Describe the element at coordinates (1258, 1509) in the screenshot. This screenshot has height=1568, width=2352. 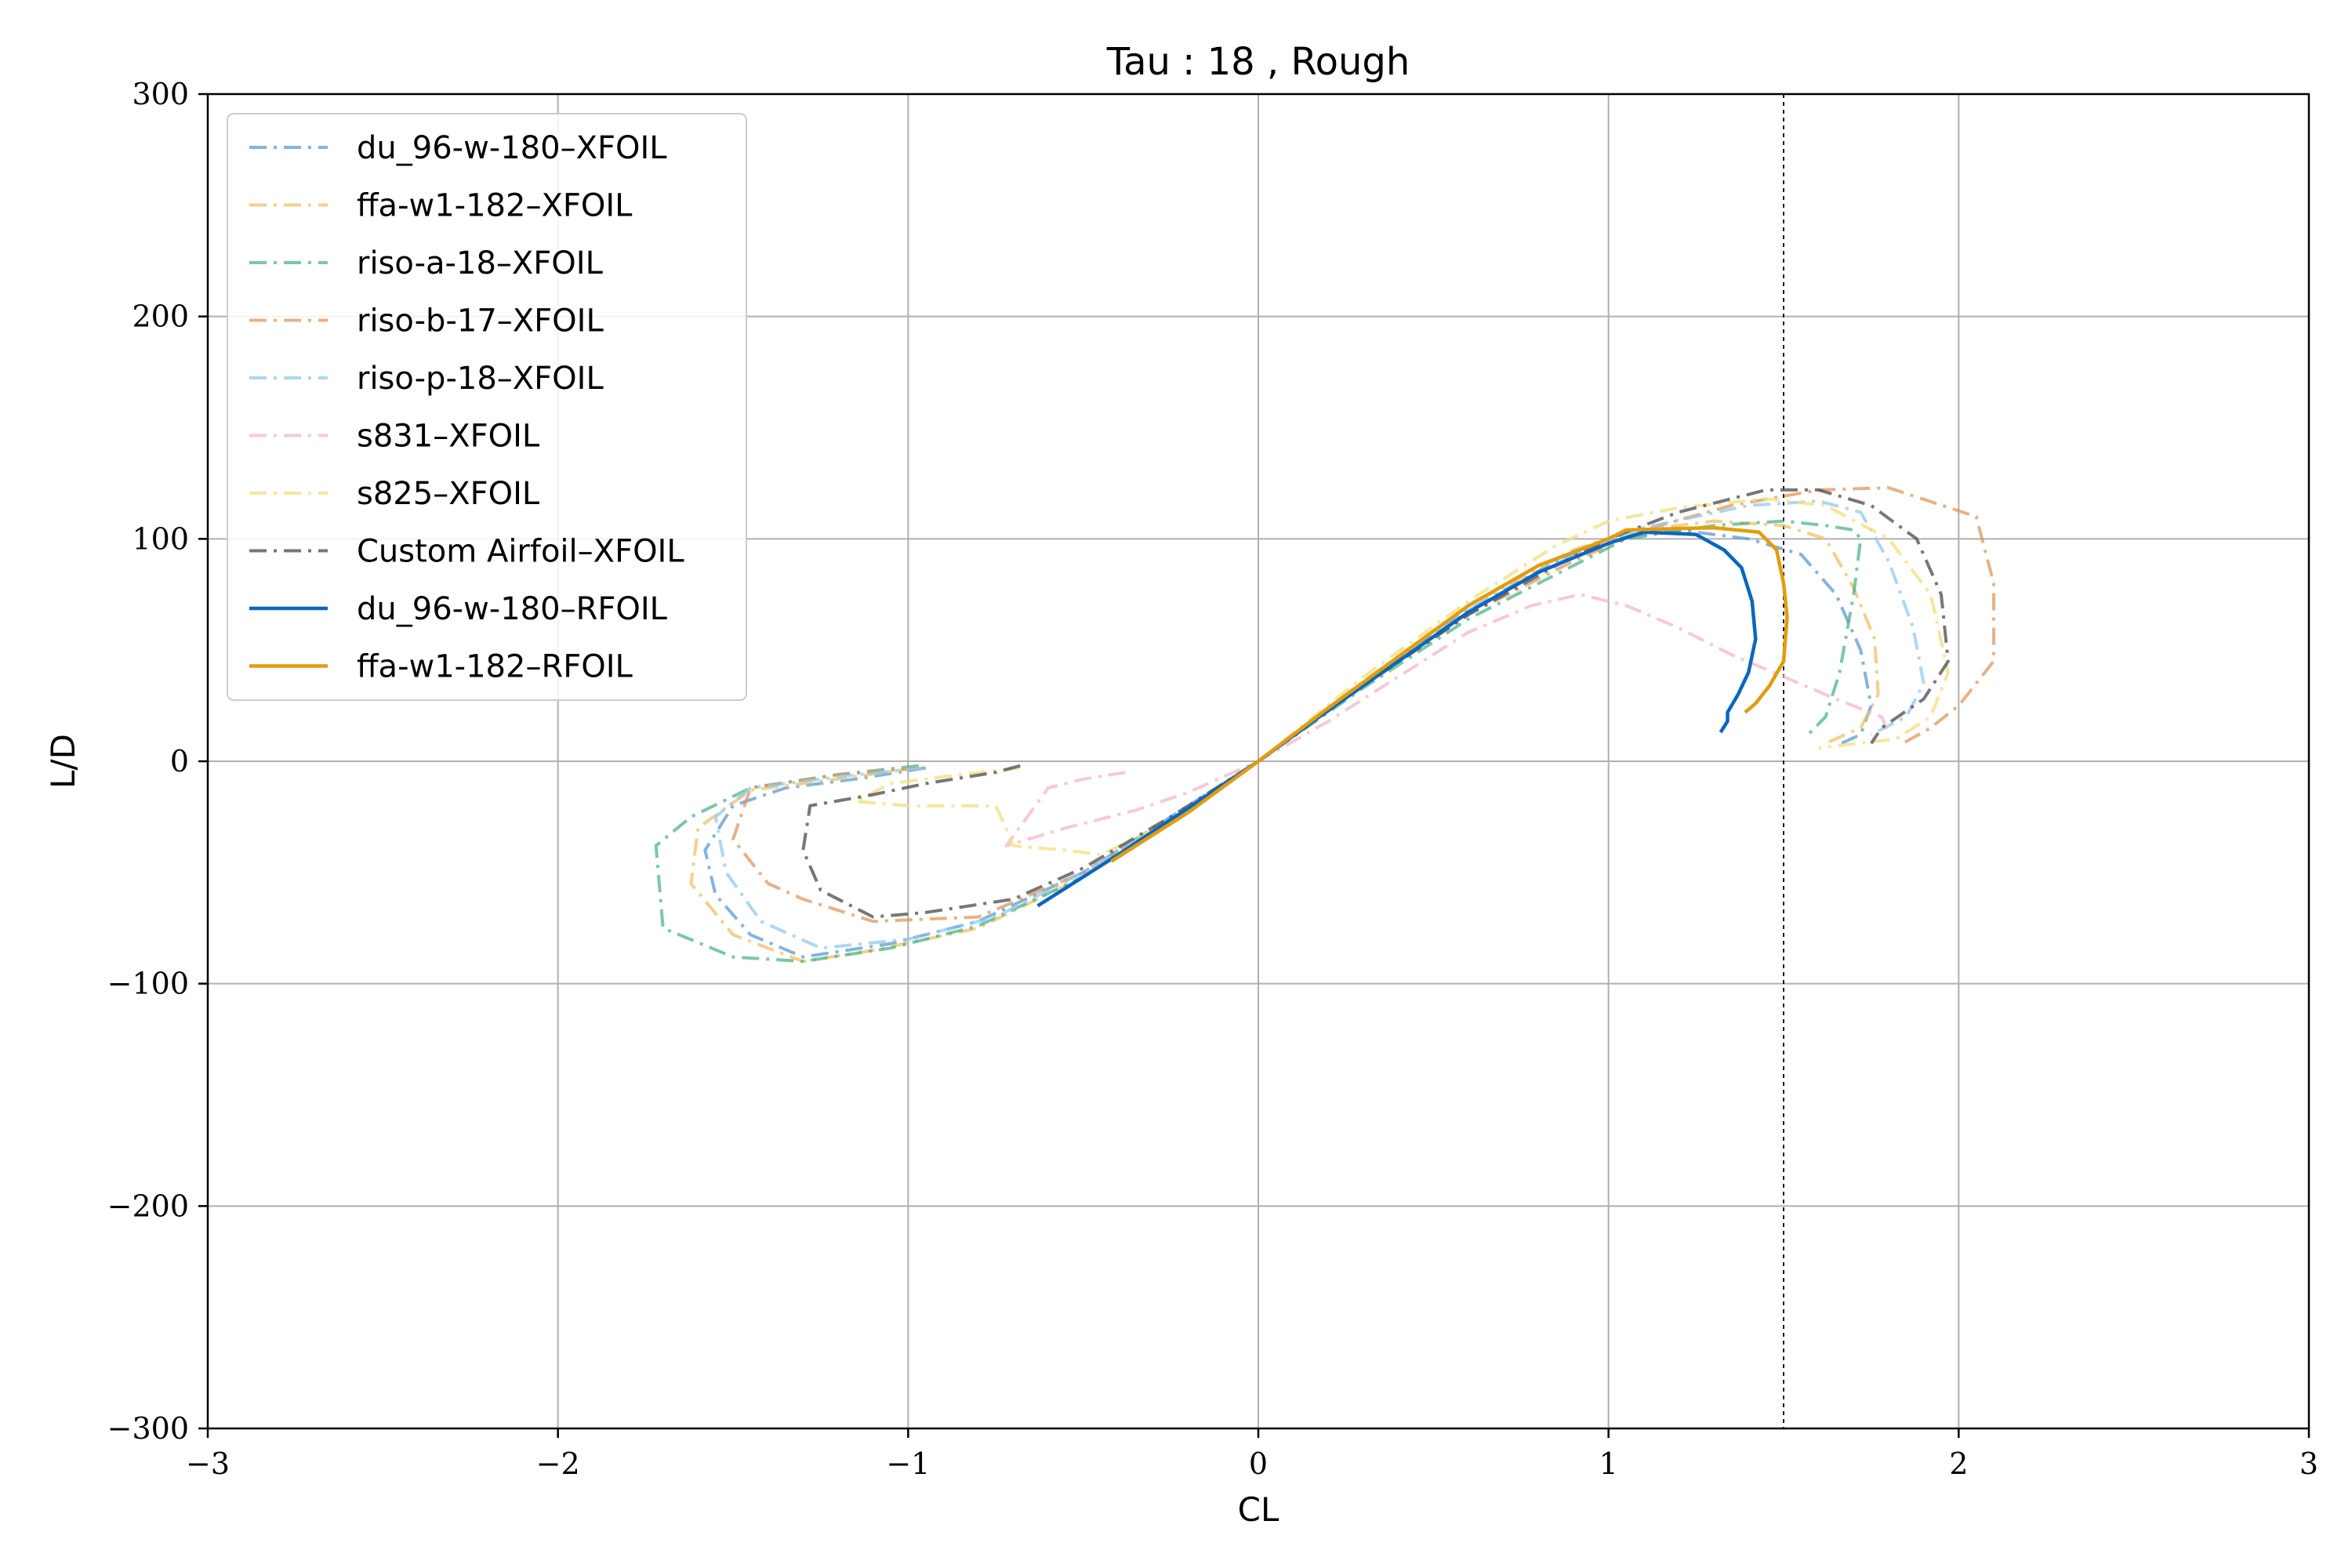
I see `x-axis-title: CL` at that location.